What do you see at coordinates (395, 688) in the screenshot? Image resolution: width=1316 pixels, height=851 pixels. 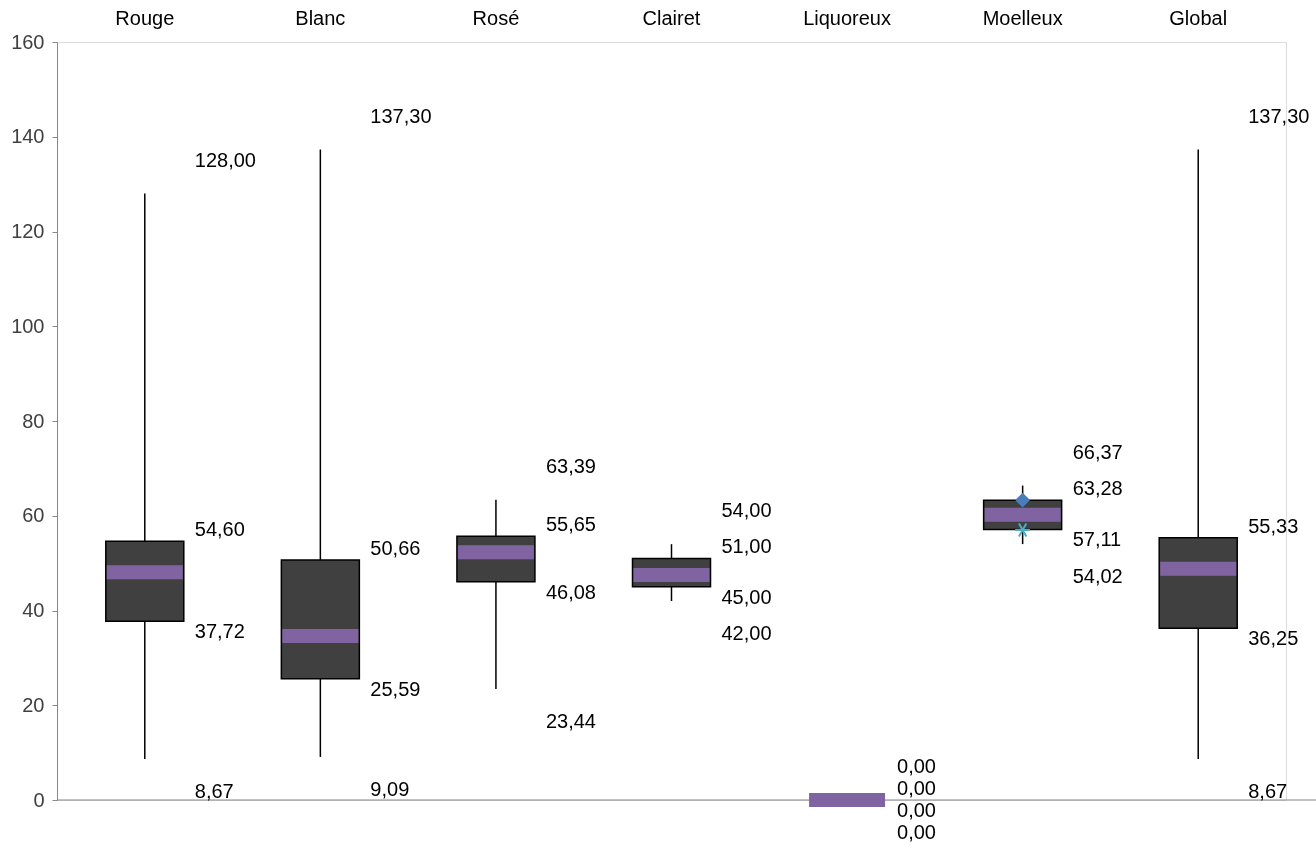 I see `annotation: 25,59` at bounding box center [395, 688].